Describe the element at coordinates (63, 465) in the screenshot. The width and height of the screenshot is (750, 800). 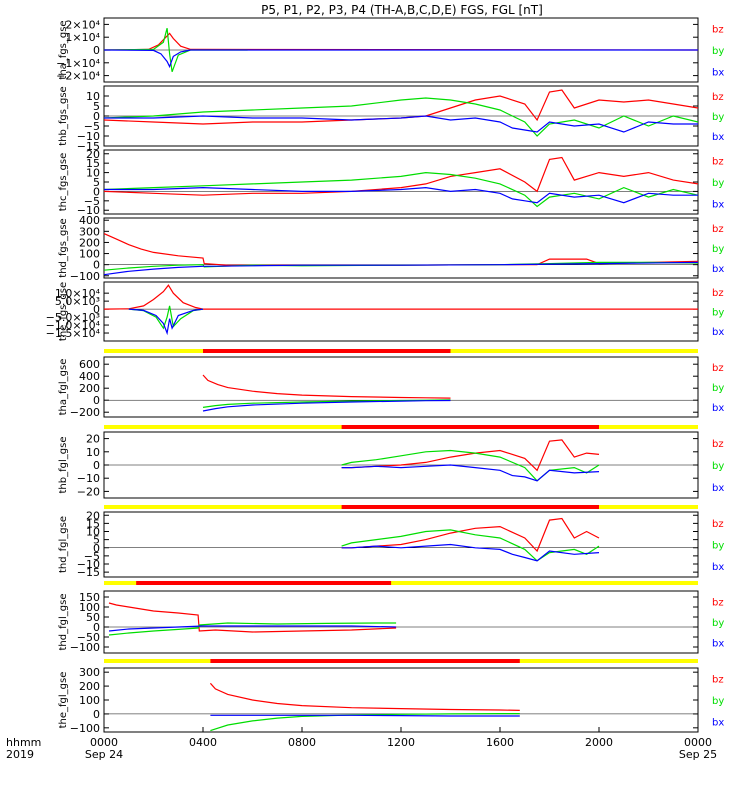
I see `y-axis-label: thb_fgl_gse` at that location.